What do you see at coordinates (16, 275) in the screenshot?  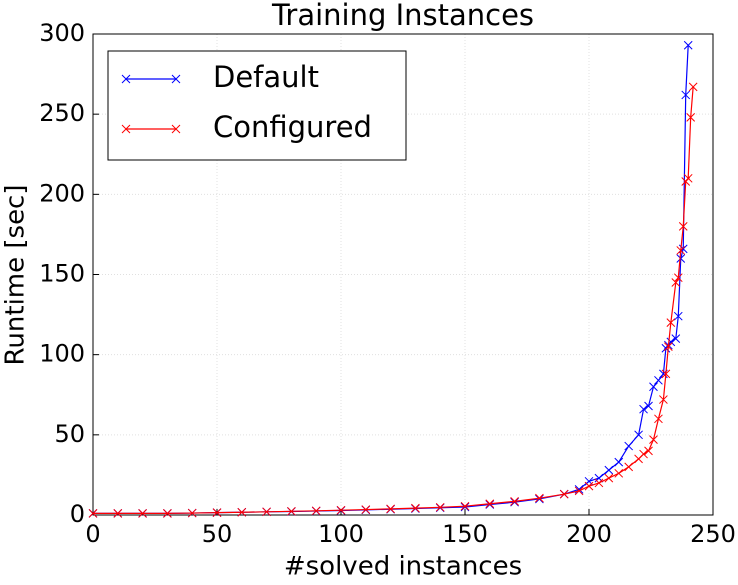 I see `y-axis-label: Runtime [sec]` at bounding box center [16, 275].